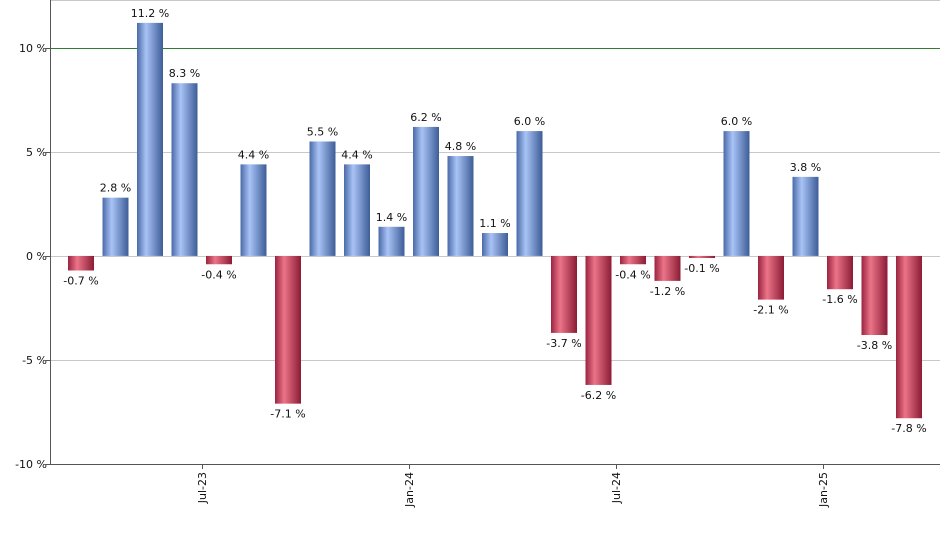 The height and width of the screenshot is (550, 940). I want to click on y-tick-label: 0 %, so click(36, 256).